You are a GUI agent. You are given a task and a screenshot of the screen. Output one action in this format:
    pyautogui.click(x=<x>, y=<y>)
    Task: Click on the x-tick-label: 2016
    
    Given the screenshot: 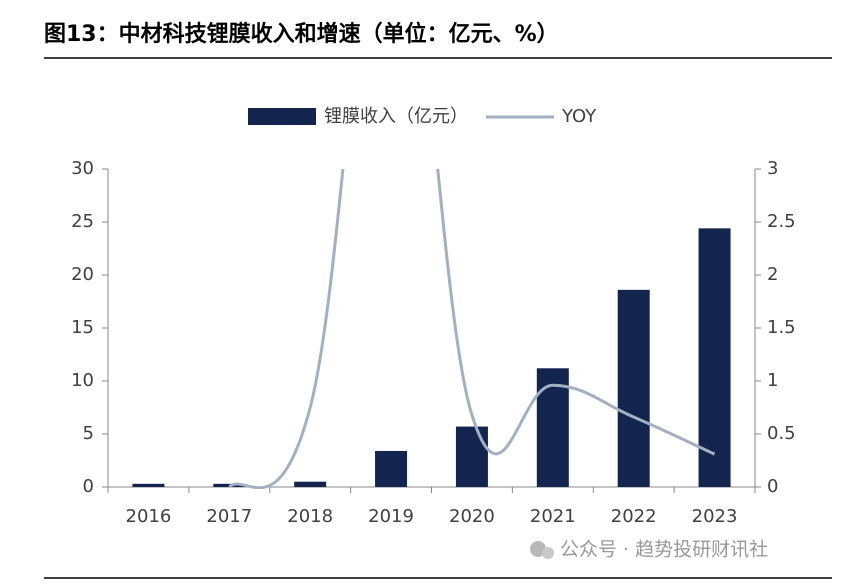 What is the action you would take?
    pyautogui.click(x=149, y=516)
    